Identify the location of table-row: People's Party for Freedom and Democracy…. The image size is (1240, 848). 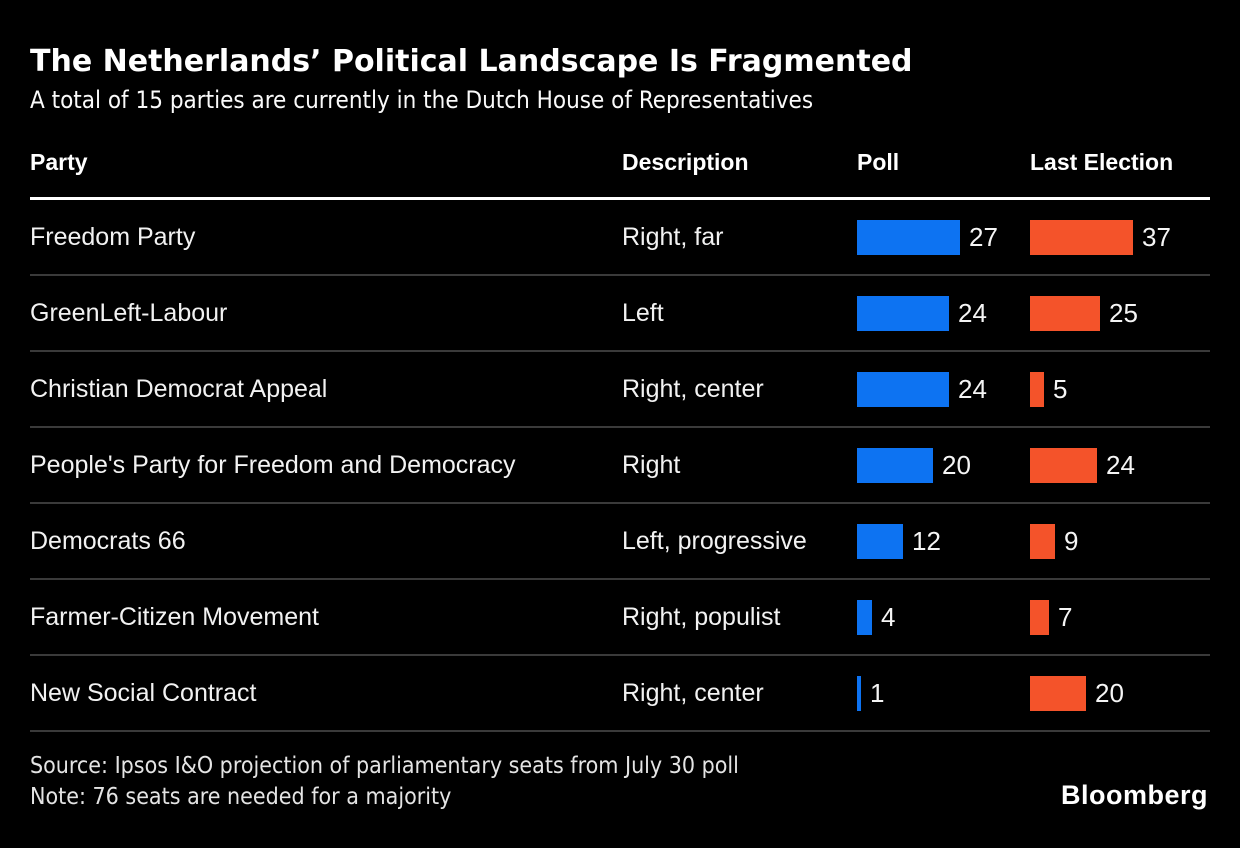
(620, 466).